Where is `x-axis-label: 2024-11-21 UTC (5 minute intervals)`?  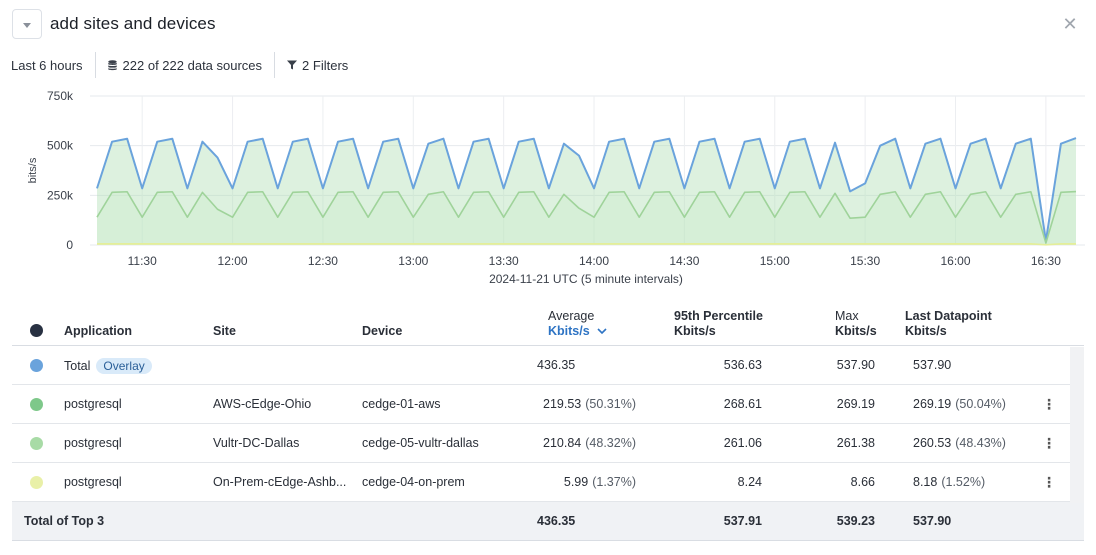 x-axis-label: 2024-11-21 UTC (5 minute intervals) is located at coordinates (586, 279).